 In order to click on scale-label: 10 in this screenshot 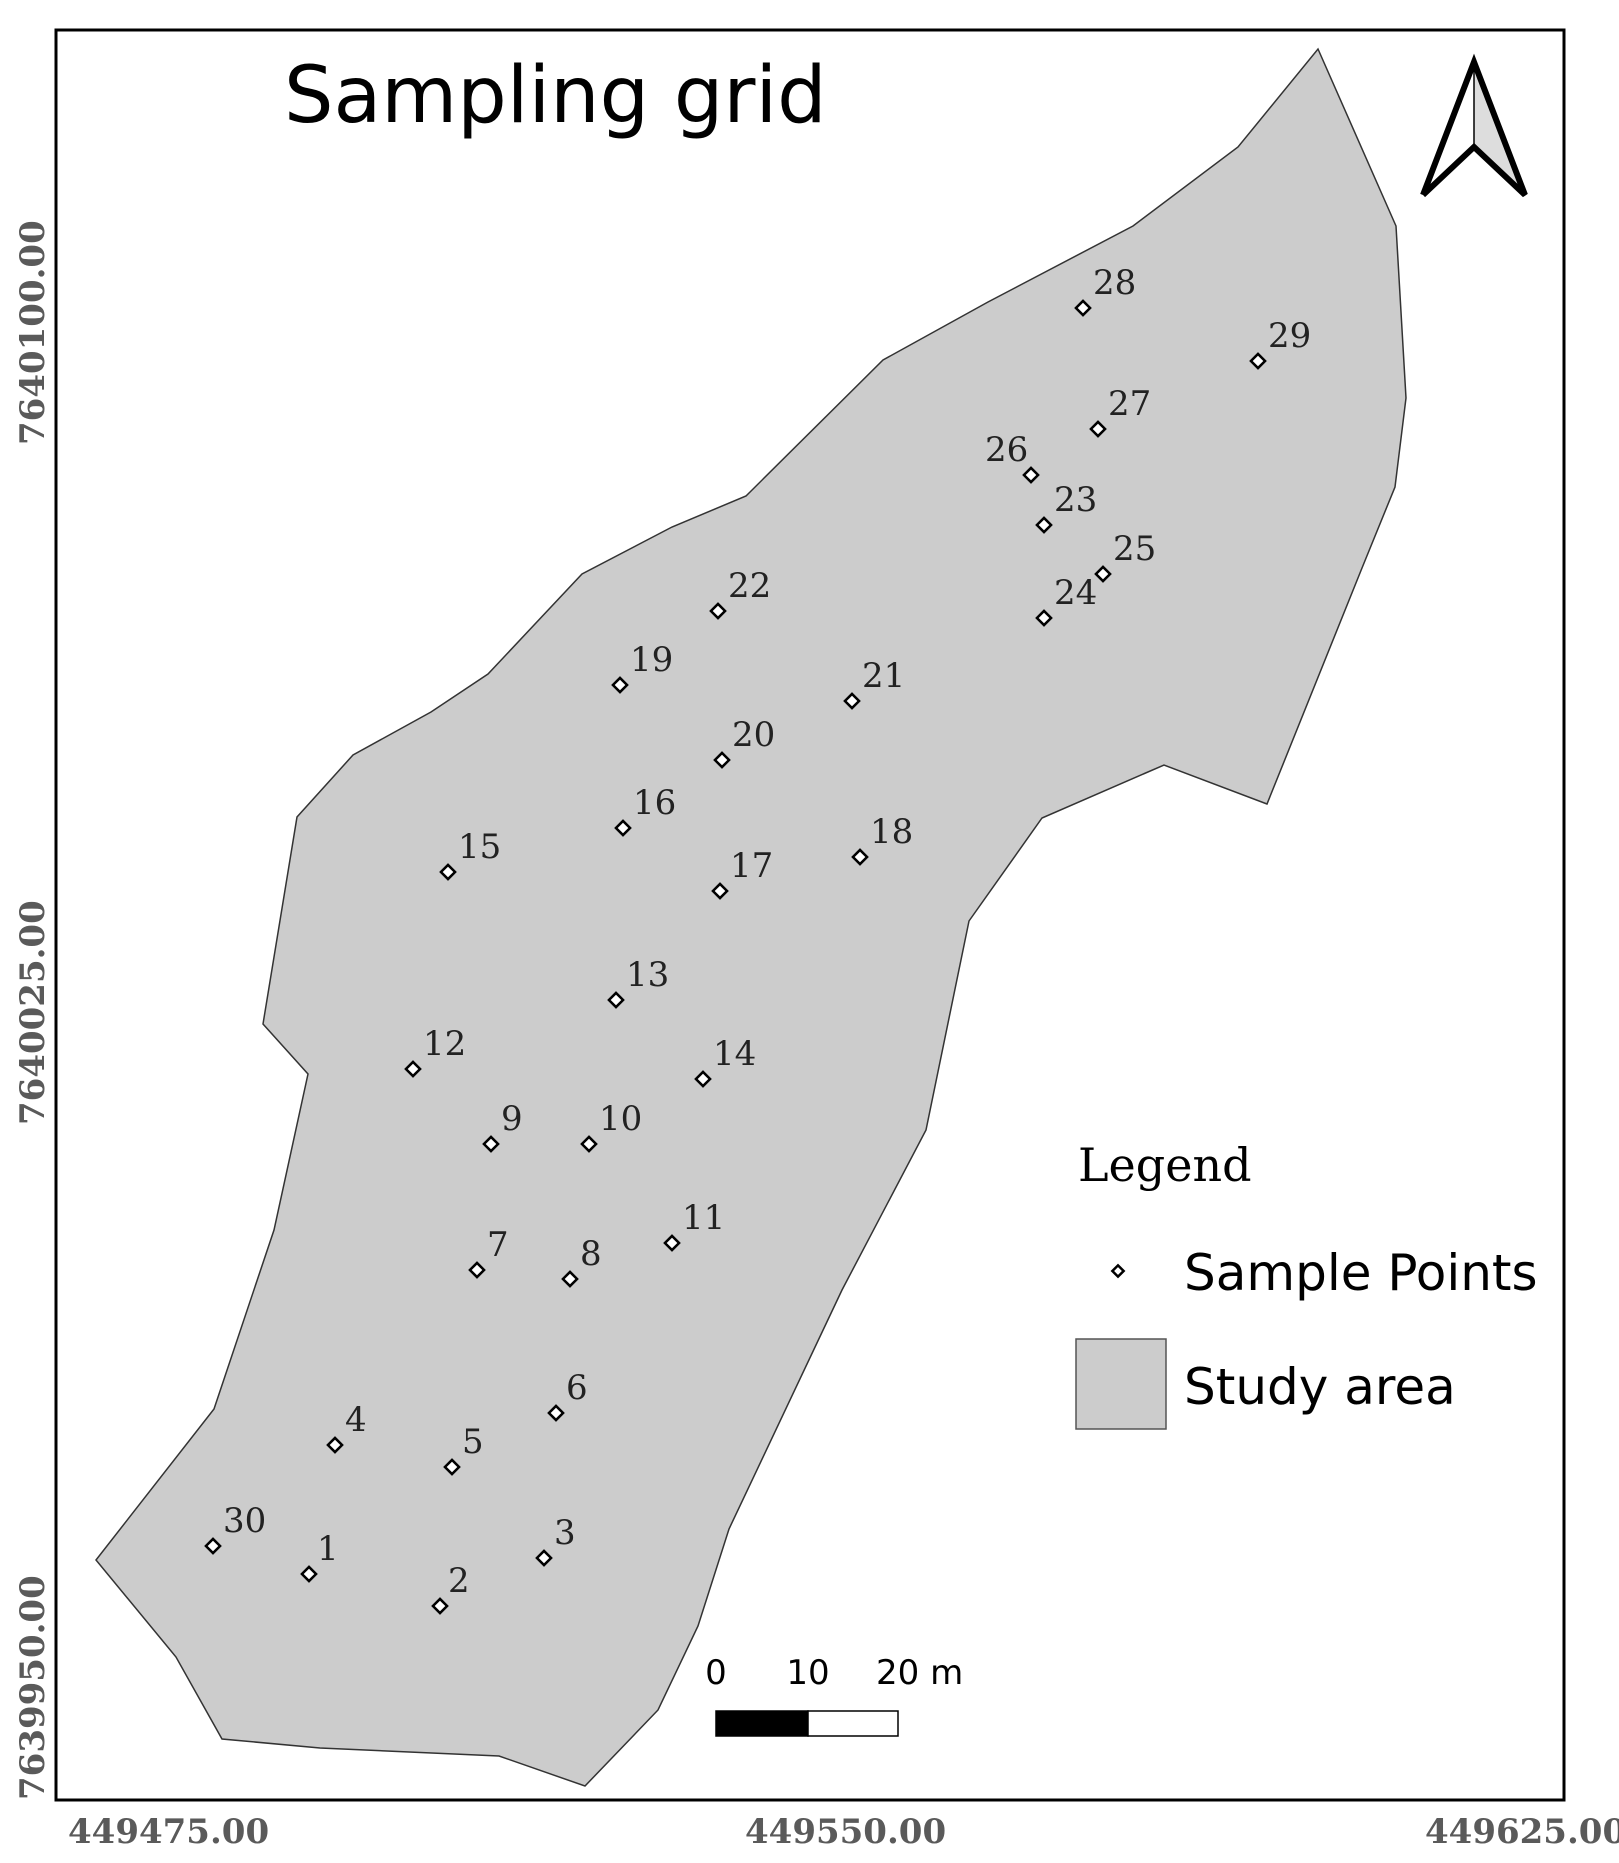, I will do `click(807, 1673)`.